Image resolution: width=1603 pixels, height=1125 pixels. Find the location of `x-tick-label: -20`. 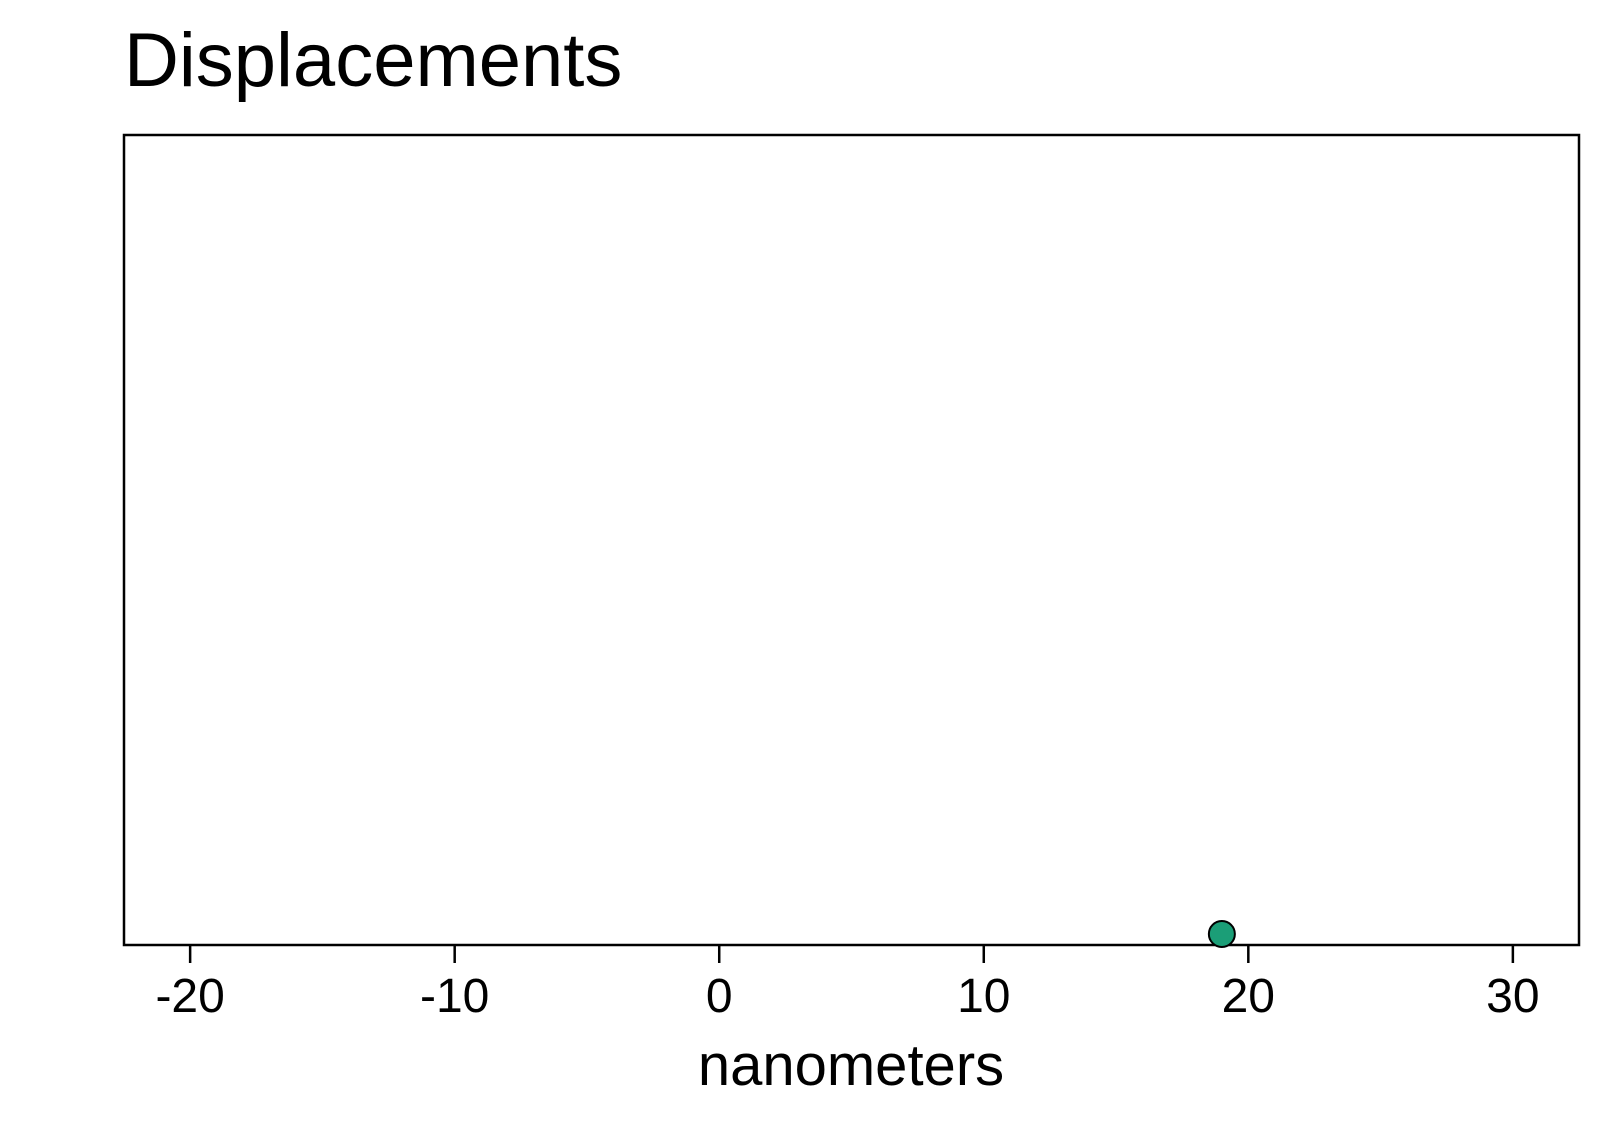

x-tick-label: -20 is located at coordinates (189, 996).